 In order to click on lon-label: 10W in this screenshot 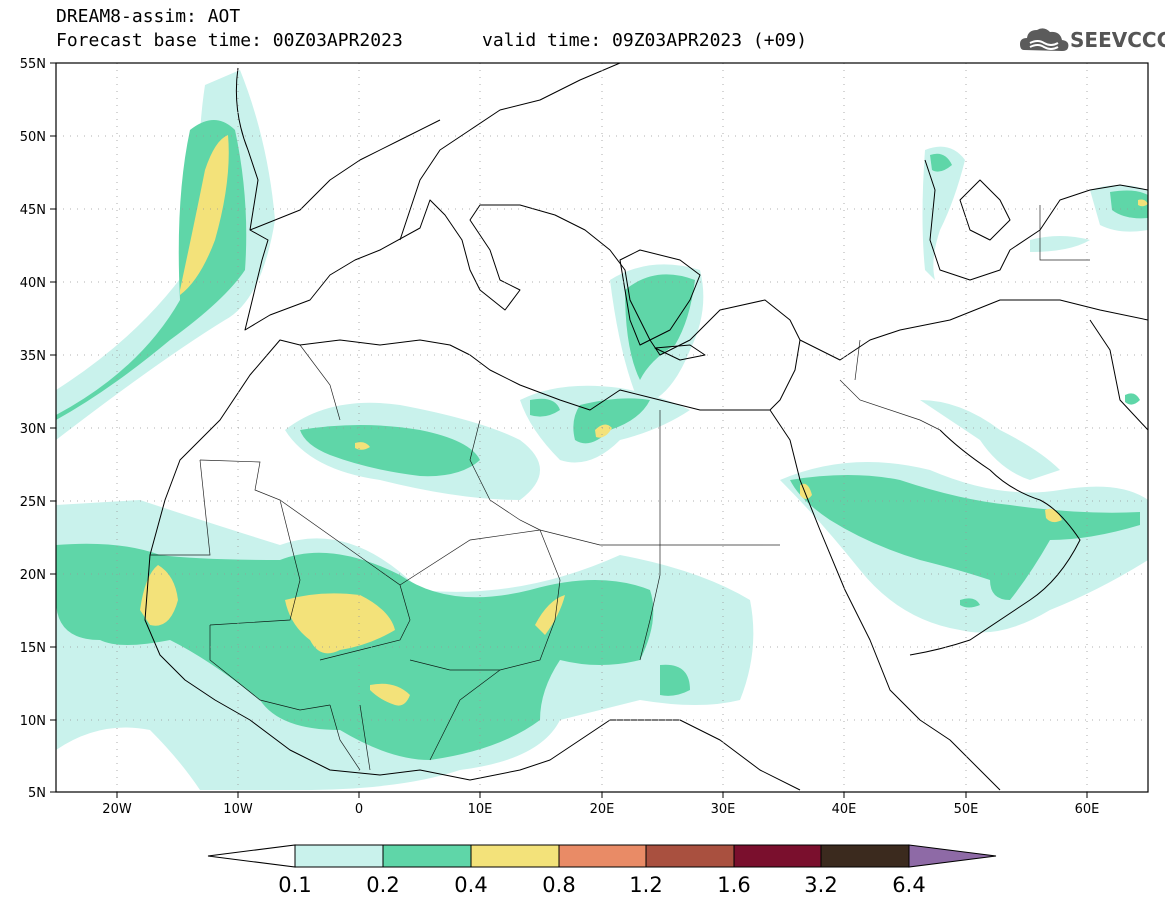, I will do `click(238, 809)`.